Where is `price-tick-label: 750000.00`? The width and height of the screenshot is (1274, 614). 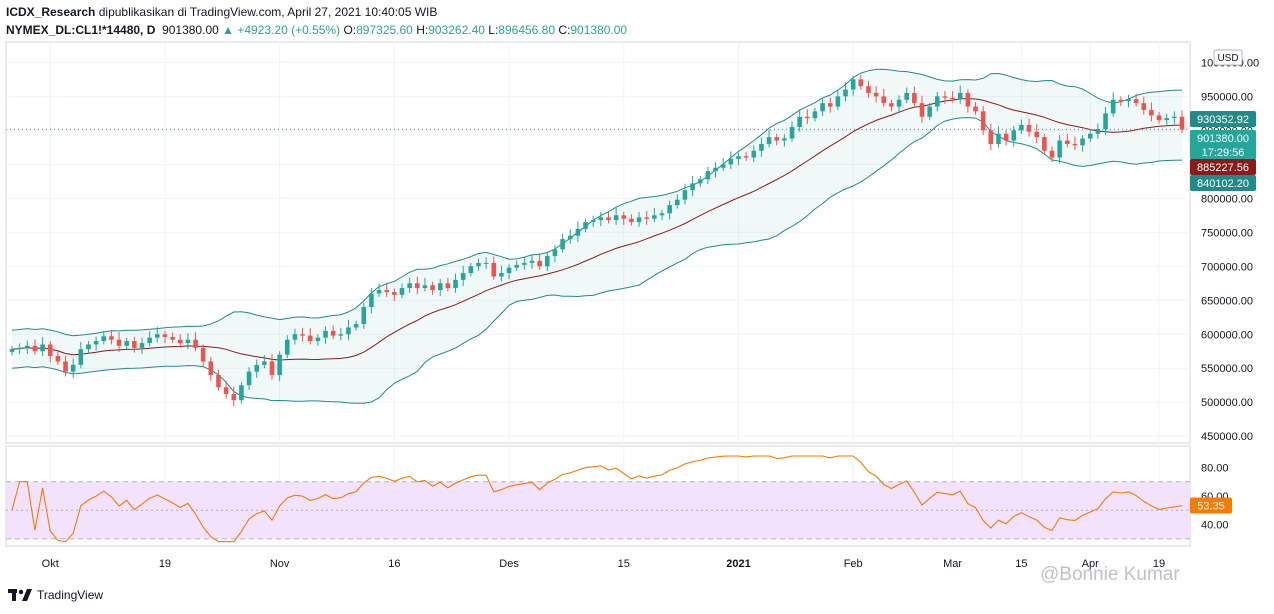 price-tick-label: 750000.00 is located at coordinates (1227, 233).